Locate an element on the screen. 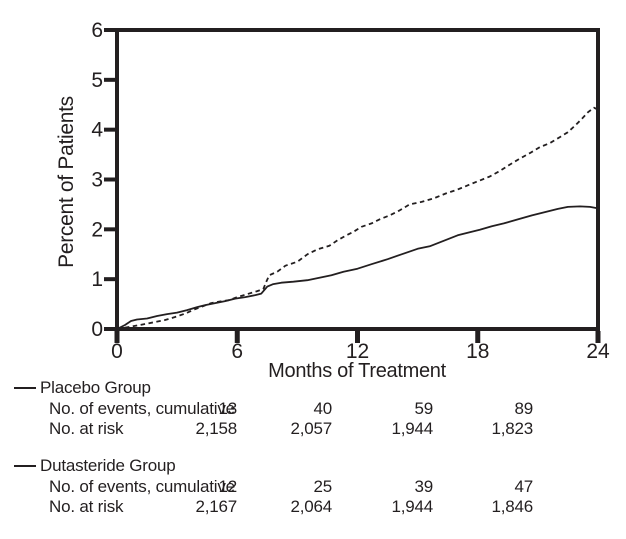 The height and width of the screenshot is (539, 626). x-tick-label: 12 is located at coordinates (357, 351).